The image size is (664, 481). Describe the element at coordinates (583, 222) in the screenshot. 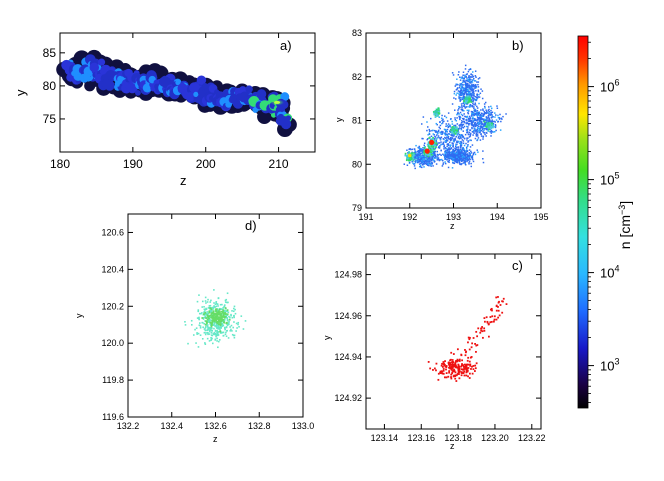

I see `colorbar-ramp` at that location.